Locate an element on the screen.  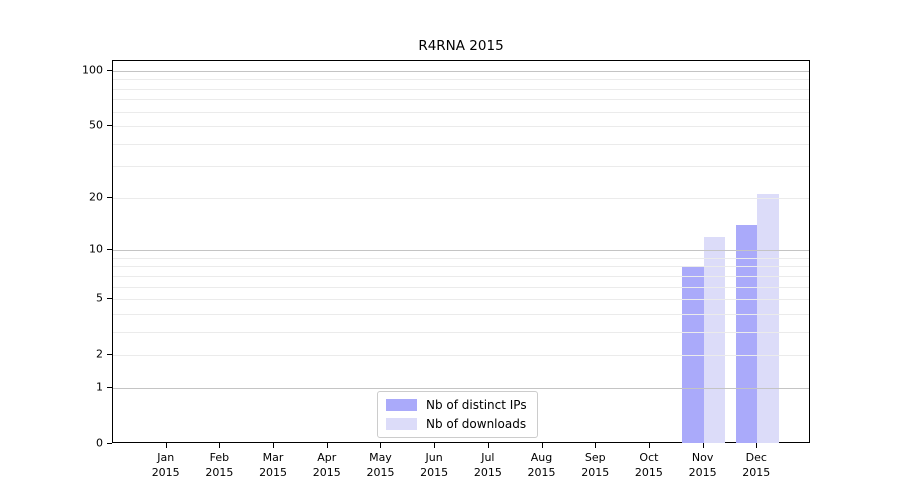
chart-title: R4RNA 2015 is located at coordinates (461, 46).